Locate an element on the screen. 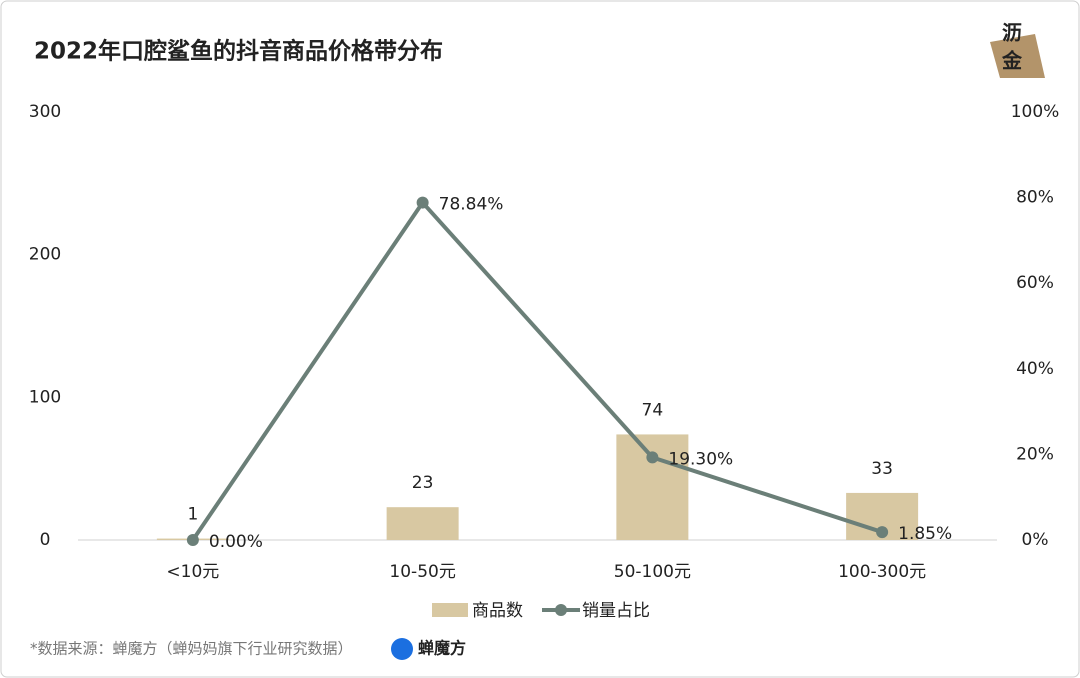 This screenshot has width=1080, height=678. line-value-label: 1.85% is located at coordinates (925, 534).